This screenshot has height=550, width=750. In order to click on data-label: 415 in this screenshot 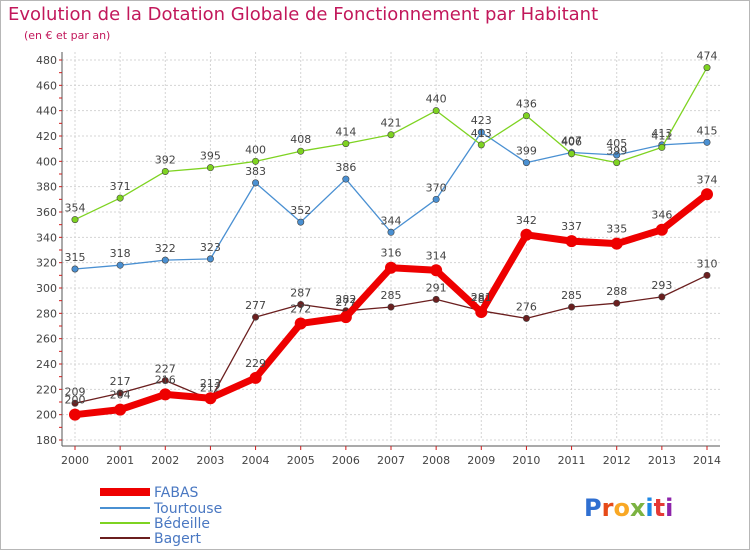, I will do `click(707, 130)`.